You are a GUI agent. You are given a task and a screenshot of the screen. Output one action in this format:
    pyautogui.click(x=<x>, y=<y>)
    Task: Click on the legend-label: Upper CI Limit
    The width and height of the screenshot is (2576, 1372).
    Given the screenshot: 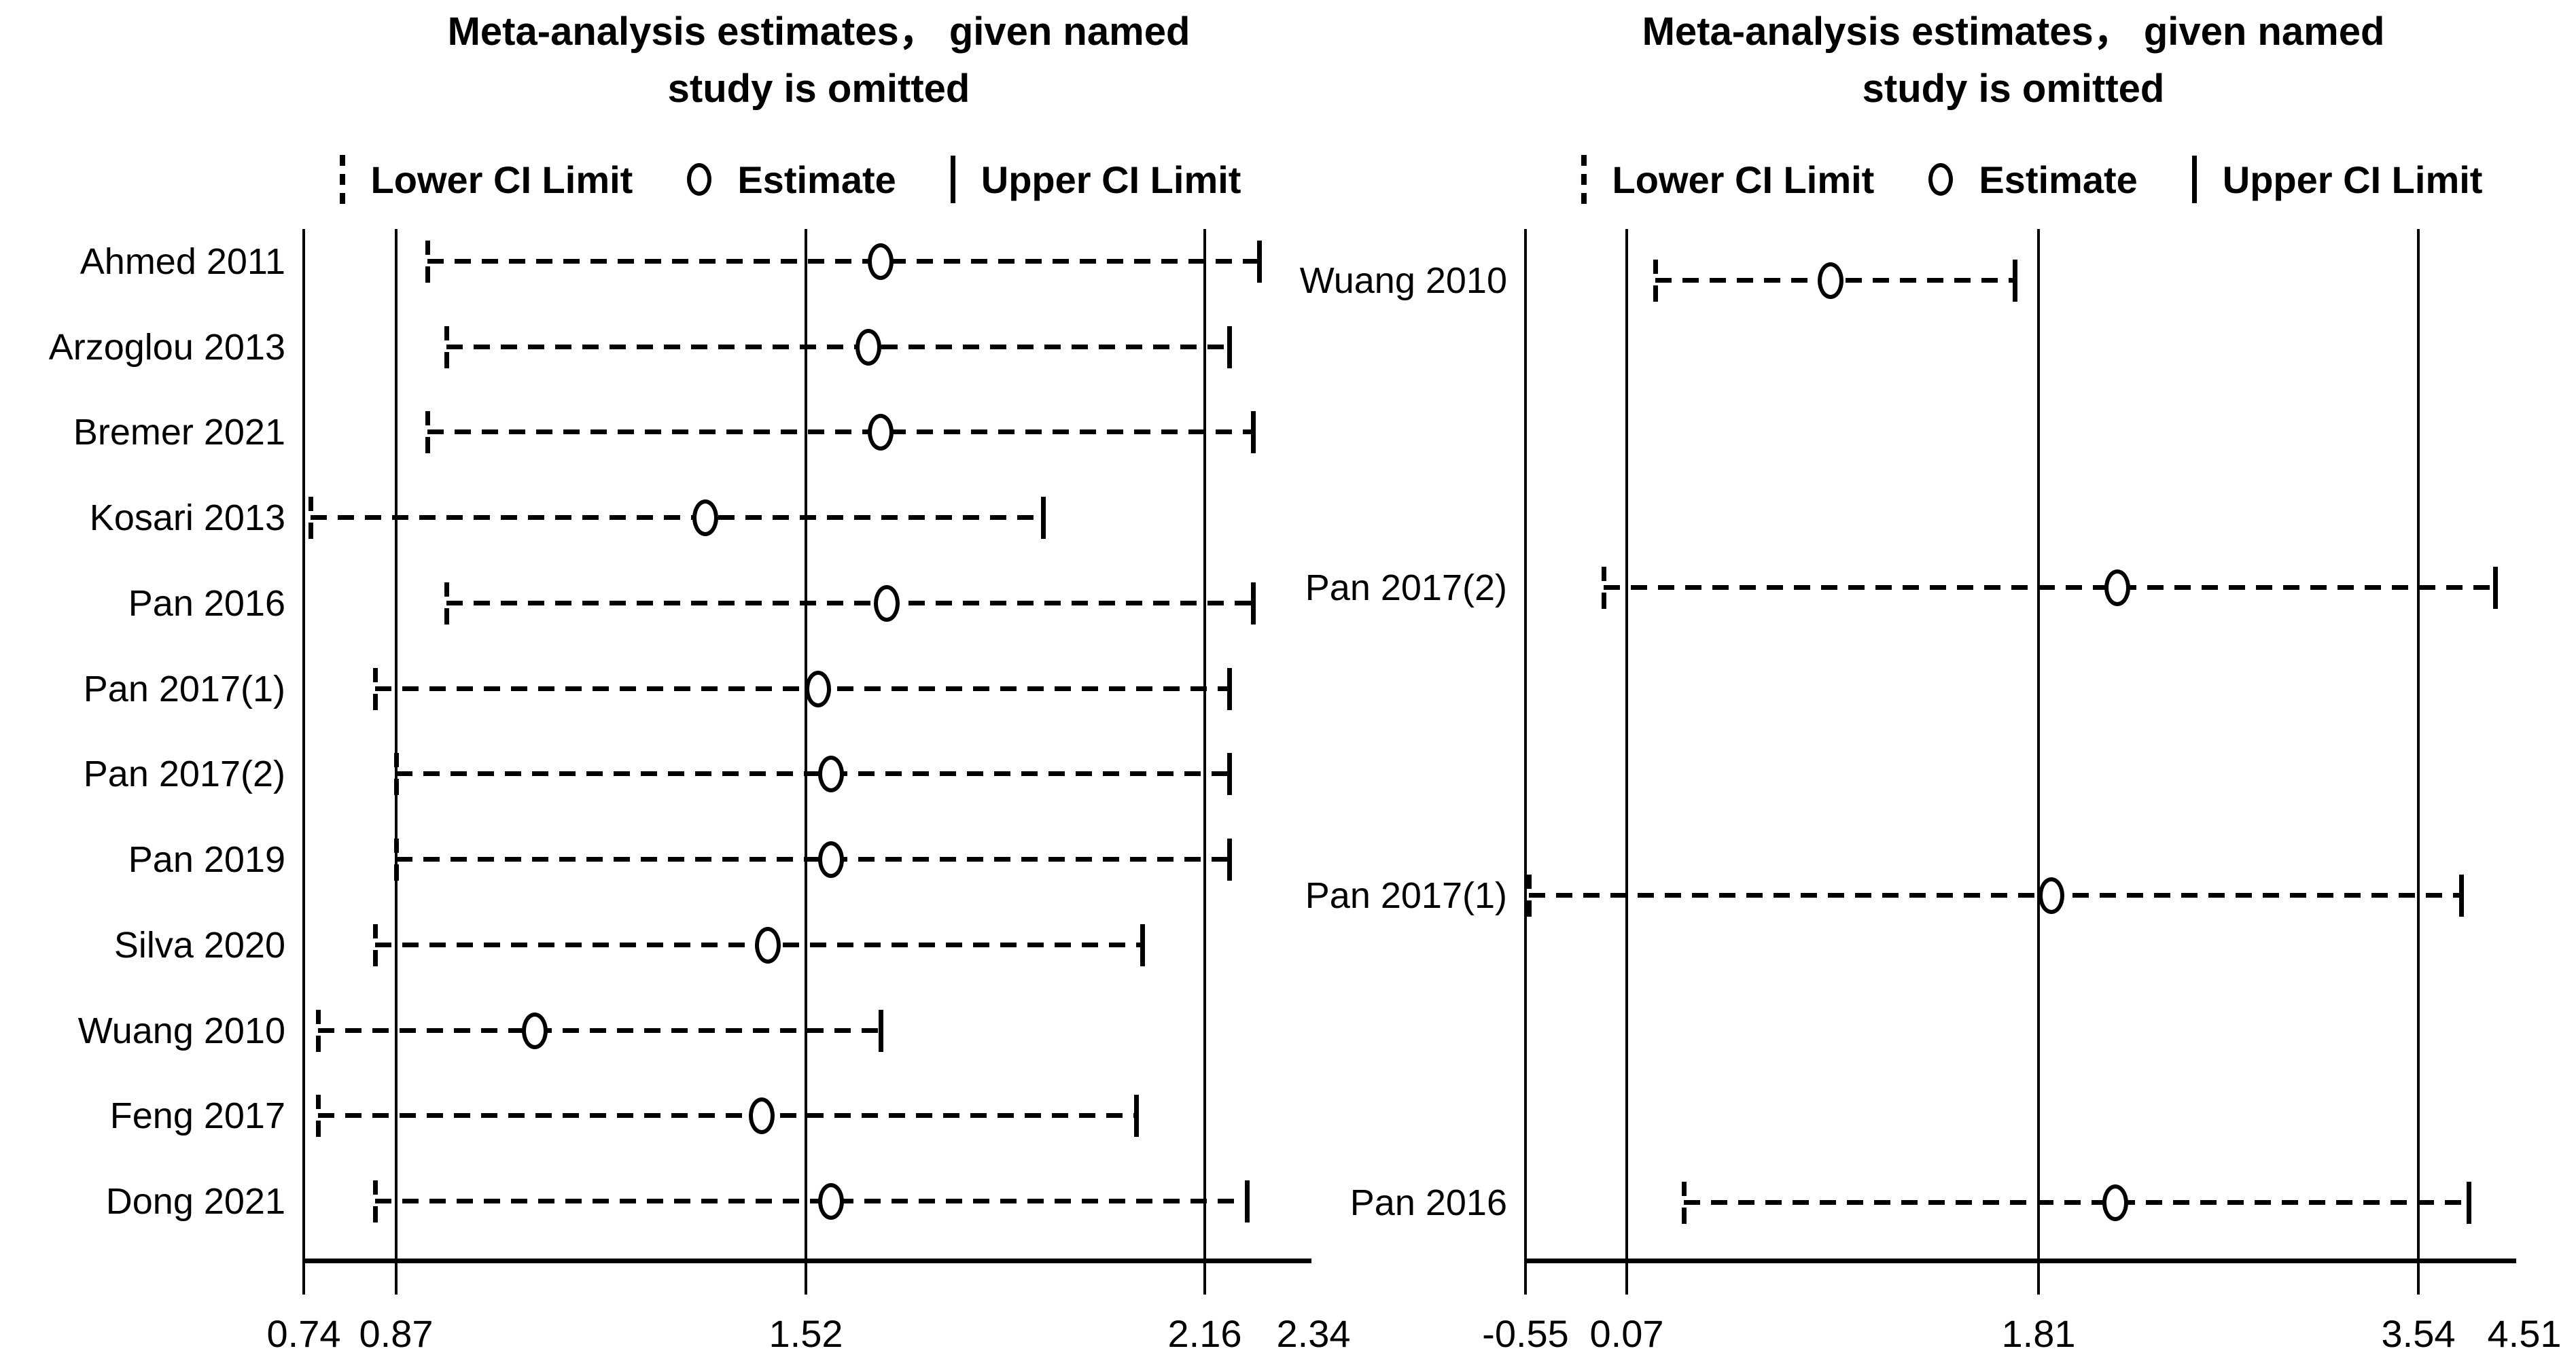 What is the action you would take?
    pyautogui.click(x=1111, y=179)
    